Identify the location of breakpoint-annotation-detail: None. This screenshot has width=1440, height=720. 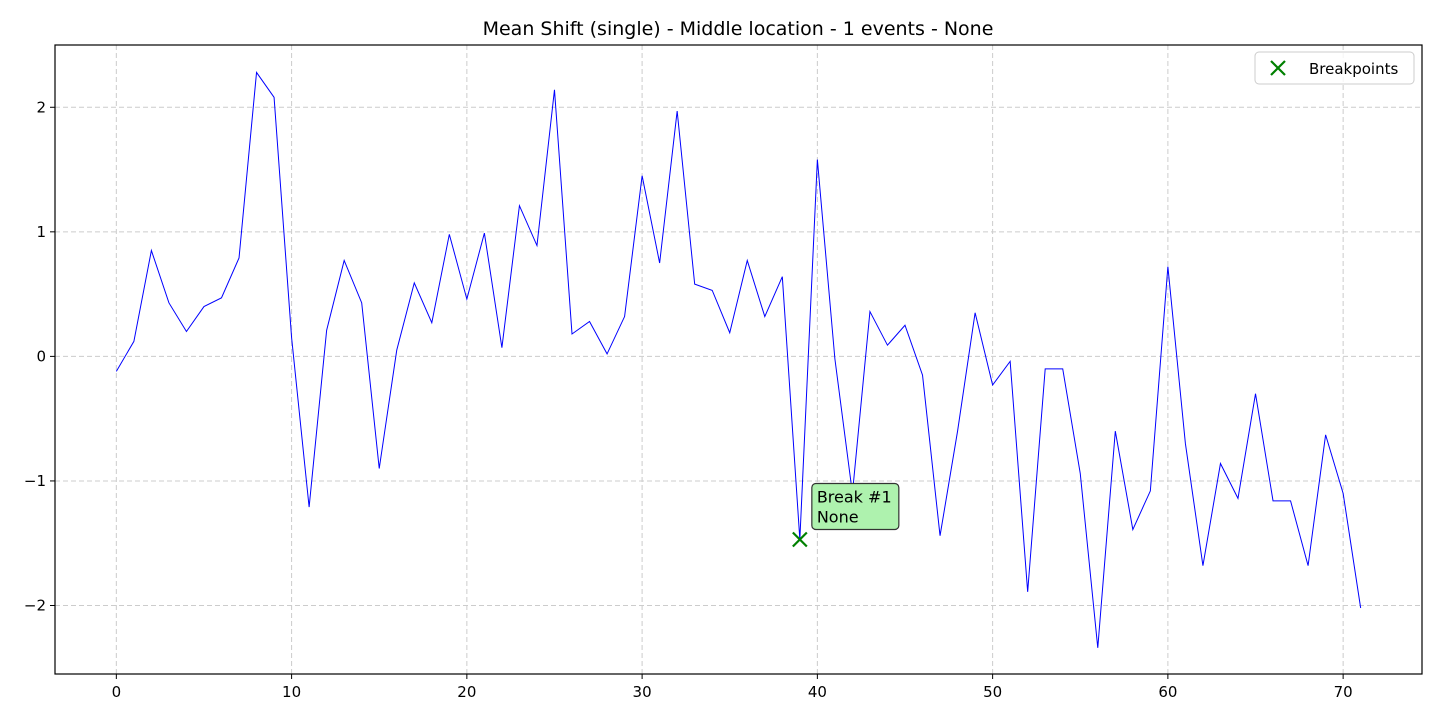
(838, 516).